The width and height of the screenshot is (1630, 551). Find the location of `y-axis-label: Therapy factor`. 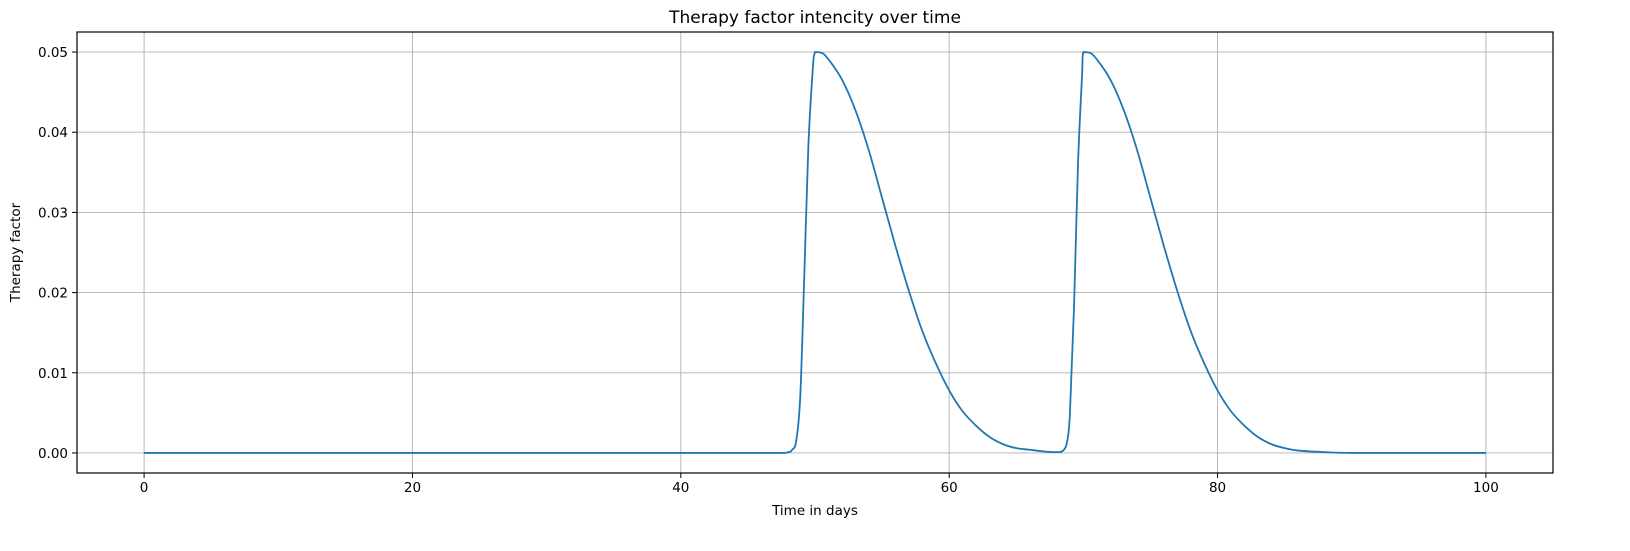

y-axis-label: Therapy factor is located at coordinates (16, 252).